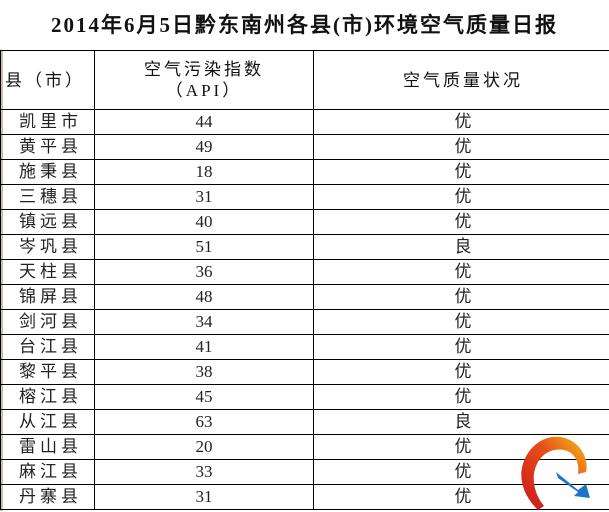 This screenshot has height=512, width=609. Describe the element at coordinates (204, 447) in the screenshot. I see `api-cell: 20` at that location.